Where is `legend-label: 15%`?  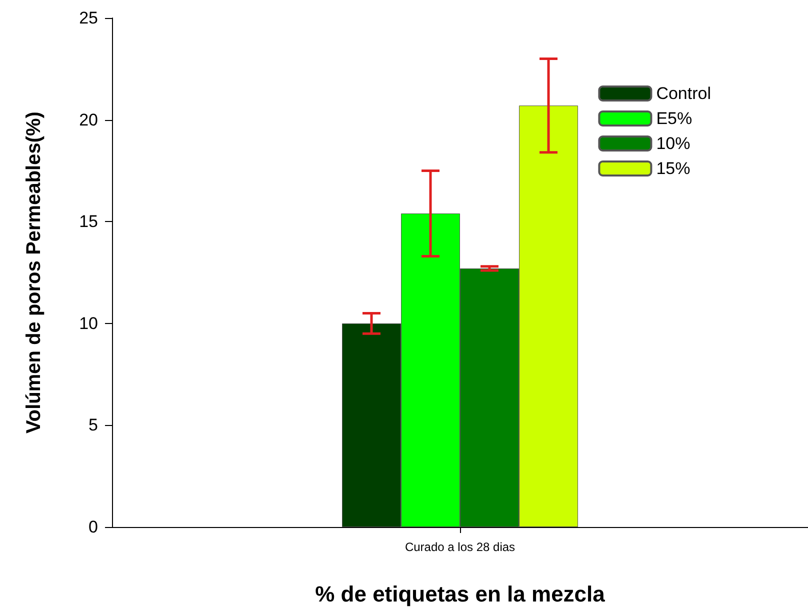 legend-label: 15% is located at coordinates (673, 168).